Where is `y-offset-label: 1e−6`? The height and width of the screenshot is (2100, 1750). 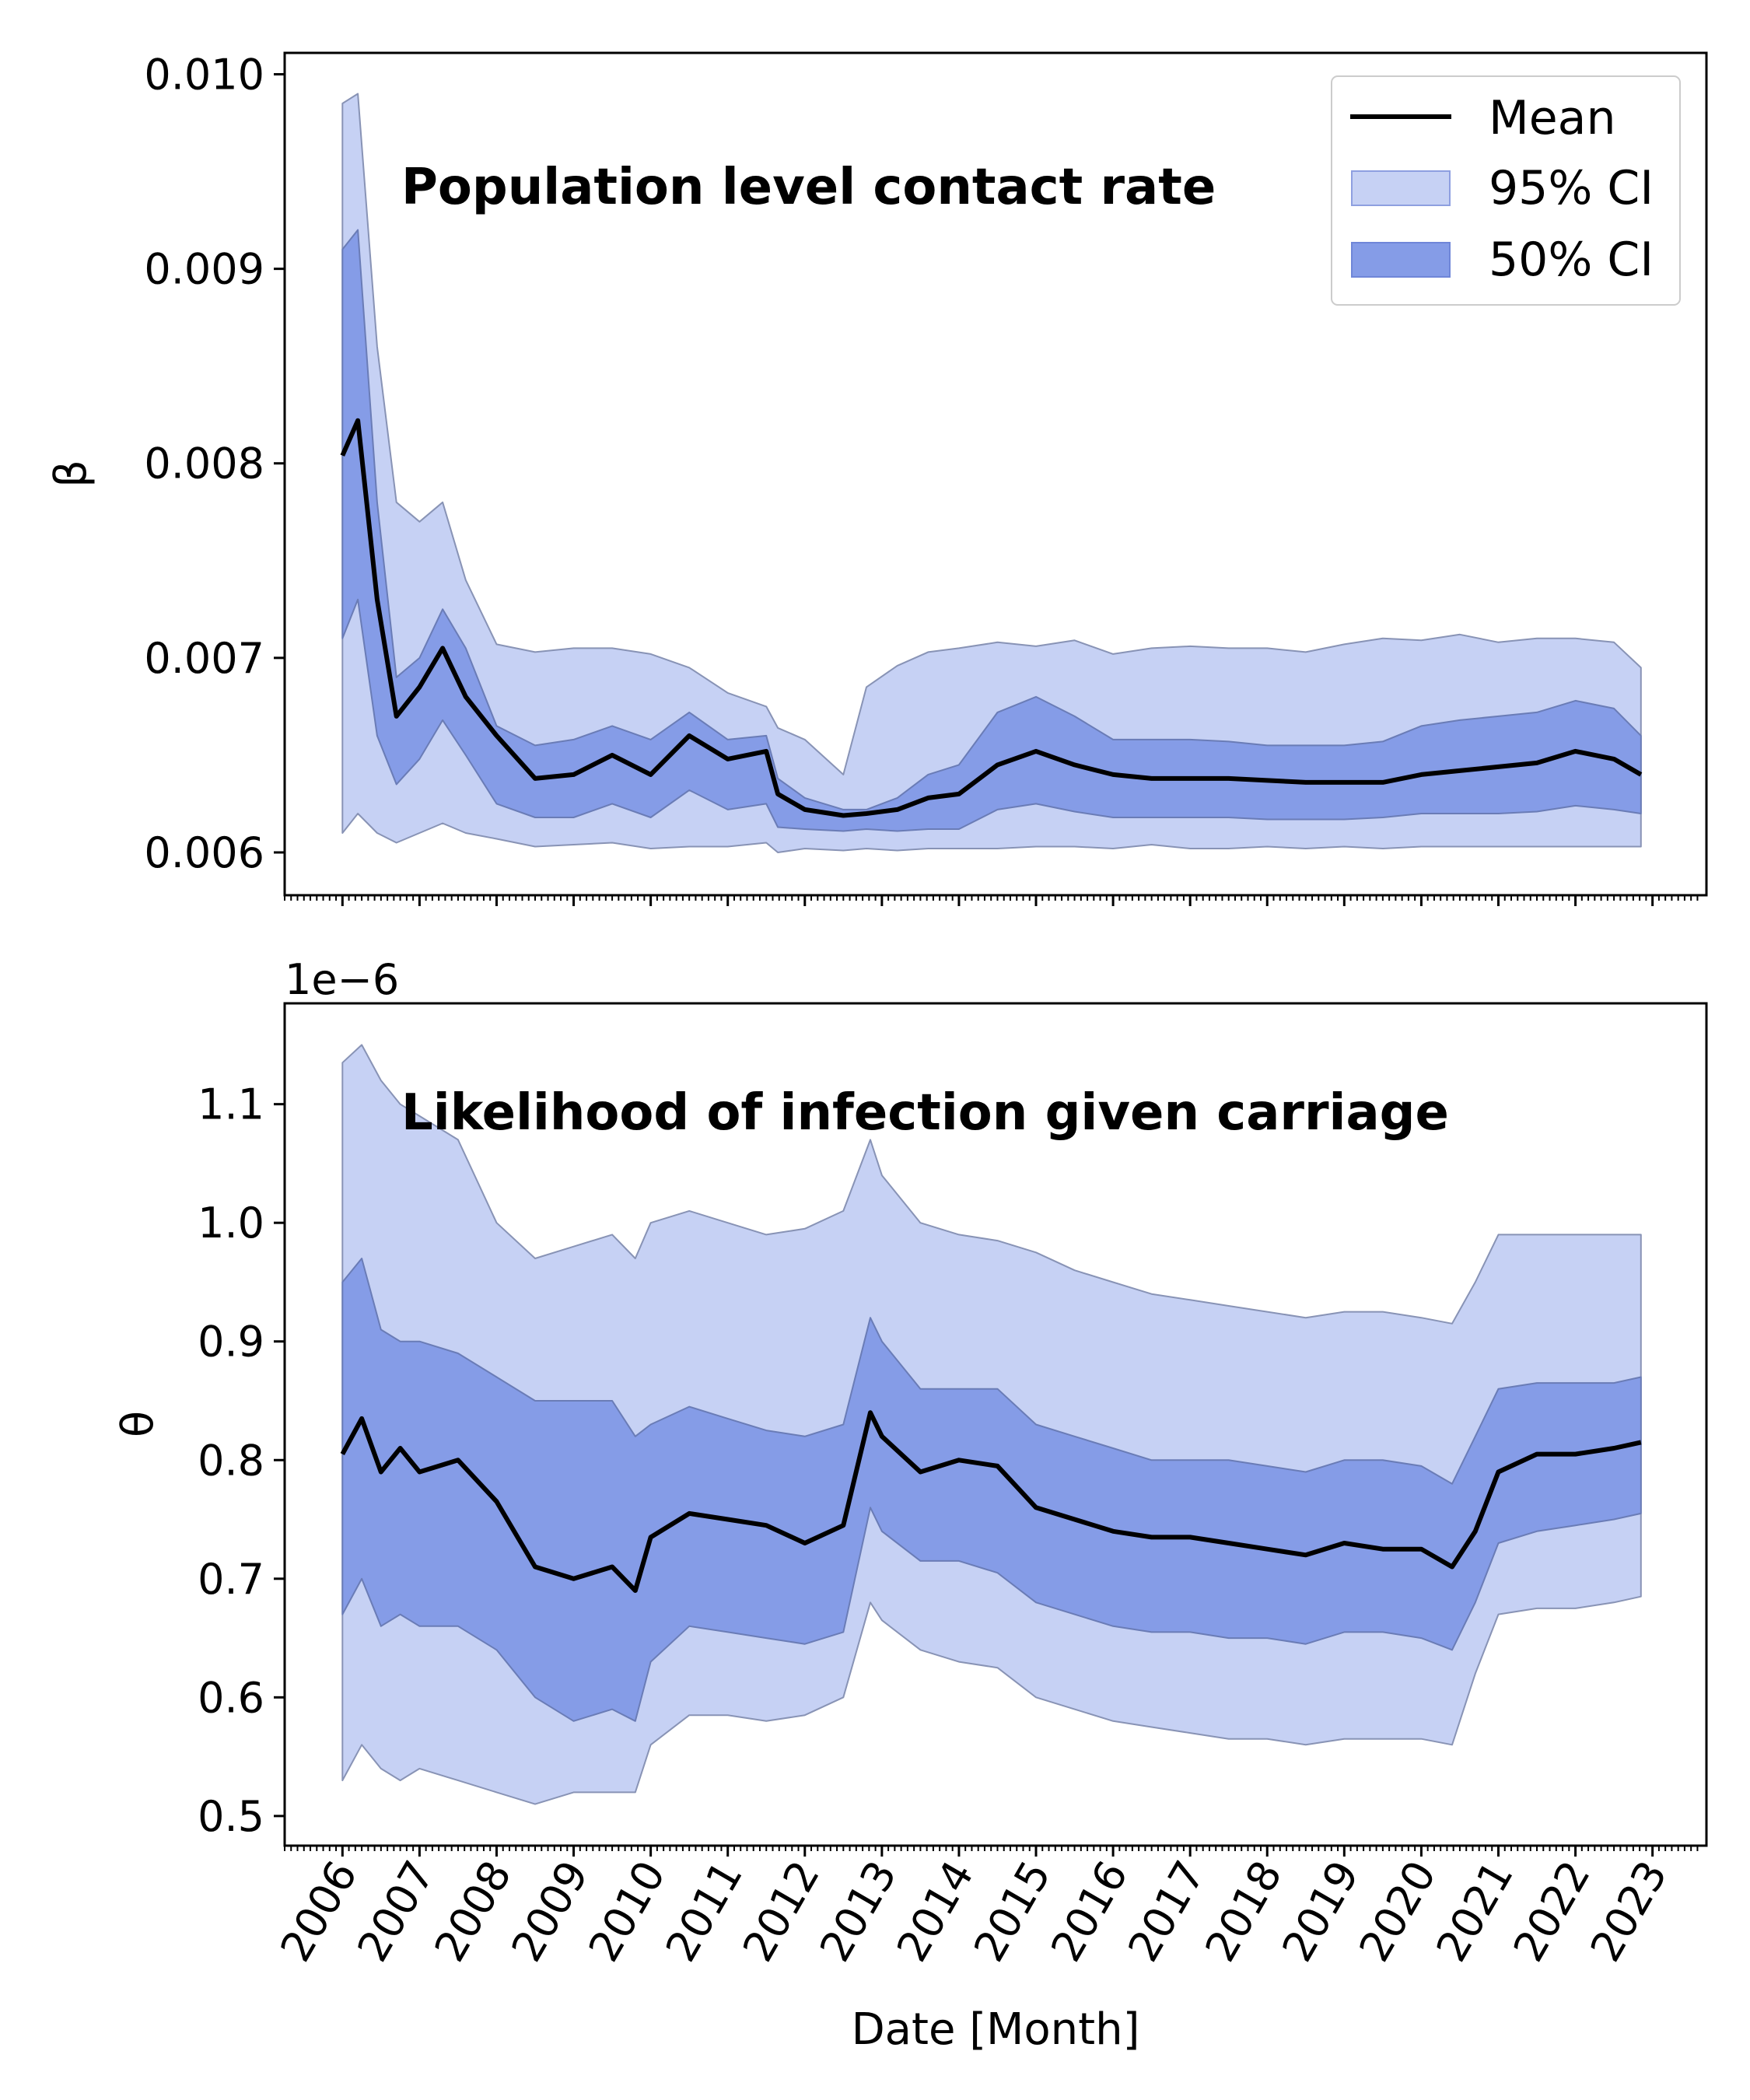
y-offset-label: 1e−6 is located at coordinates (342, 979).